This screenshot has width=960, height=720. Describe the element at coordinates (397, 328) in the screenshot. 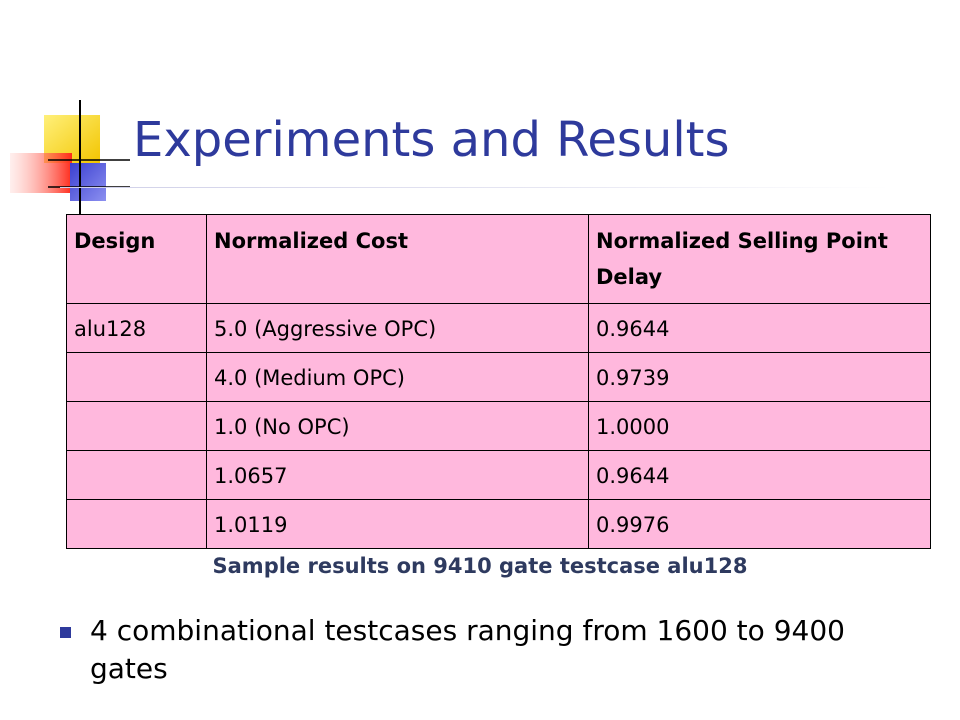

I see `cell-cost: 5.0 (Aggressive OPC)` at that location.